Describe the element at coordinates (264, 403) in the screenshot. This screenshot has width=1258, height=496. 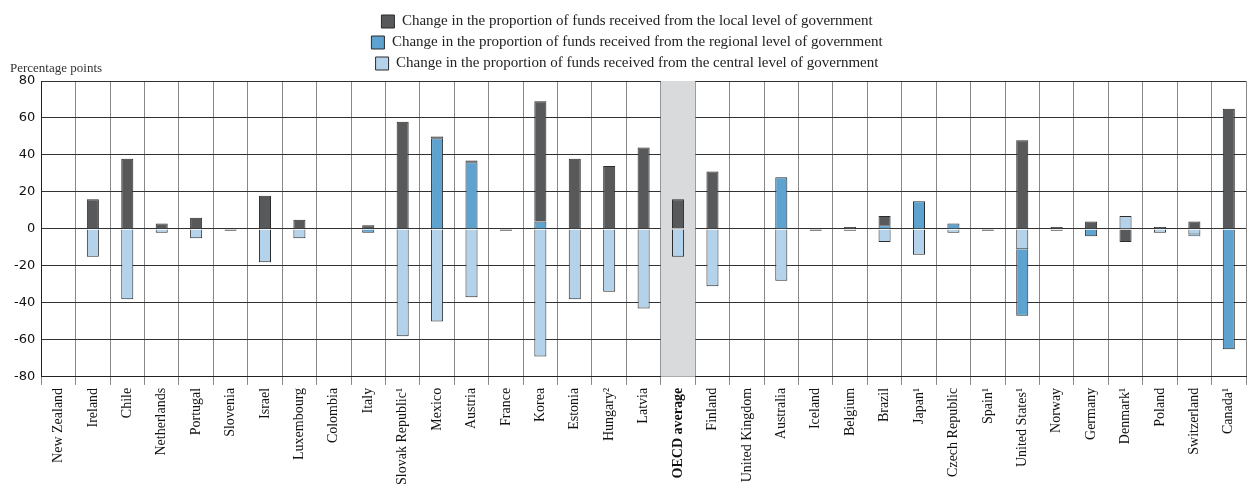
I see `x-tick-label: Israel` at that location.